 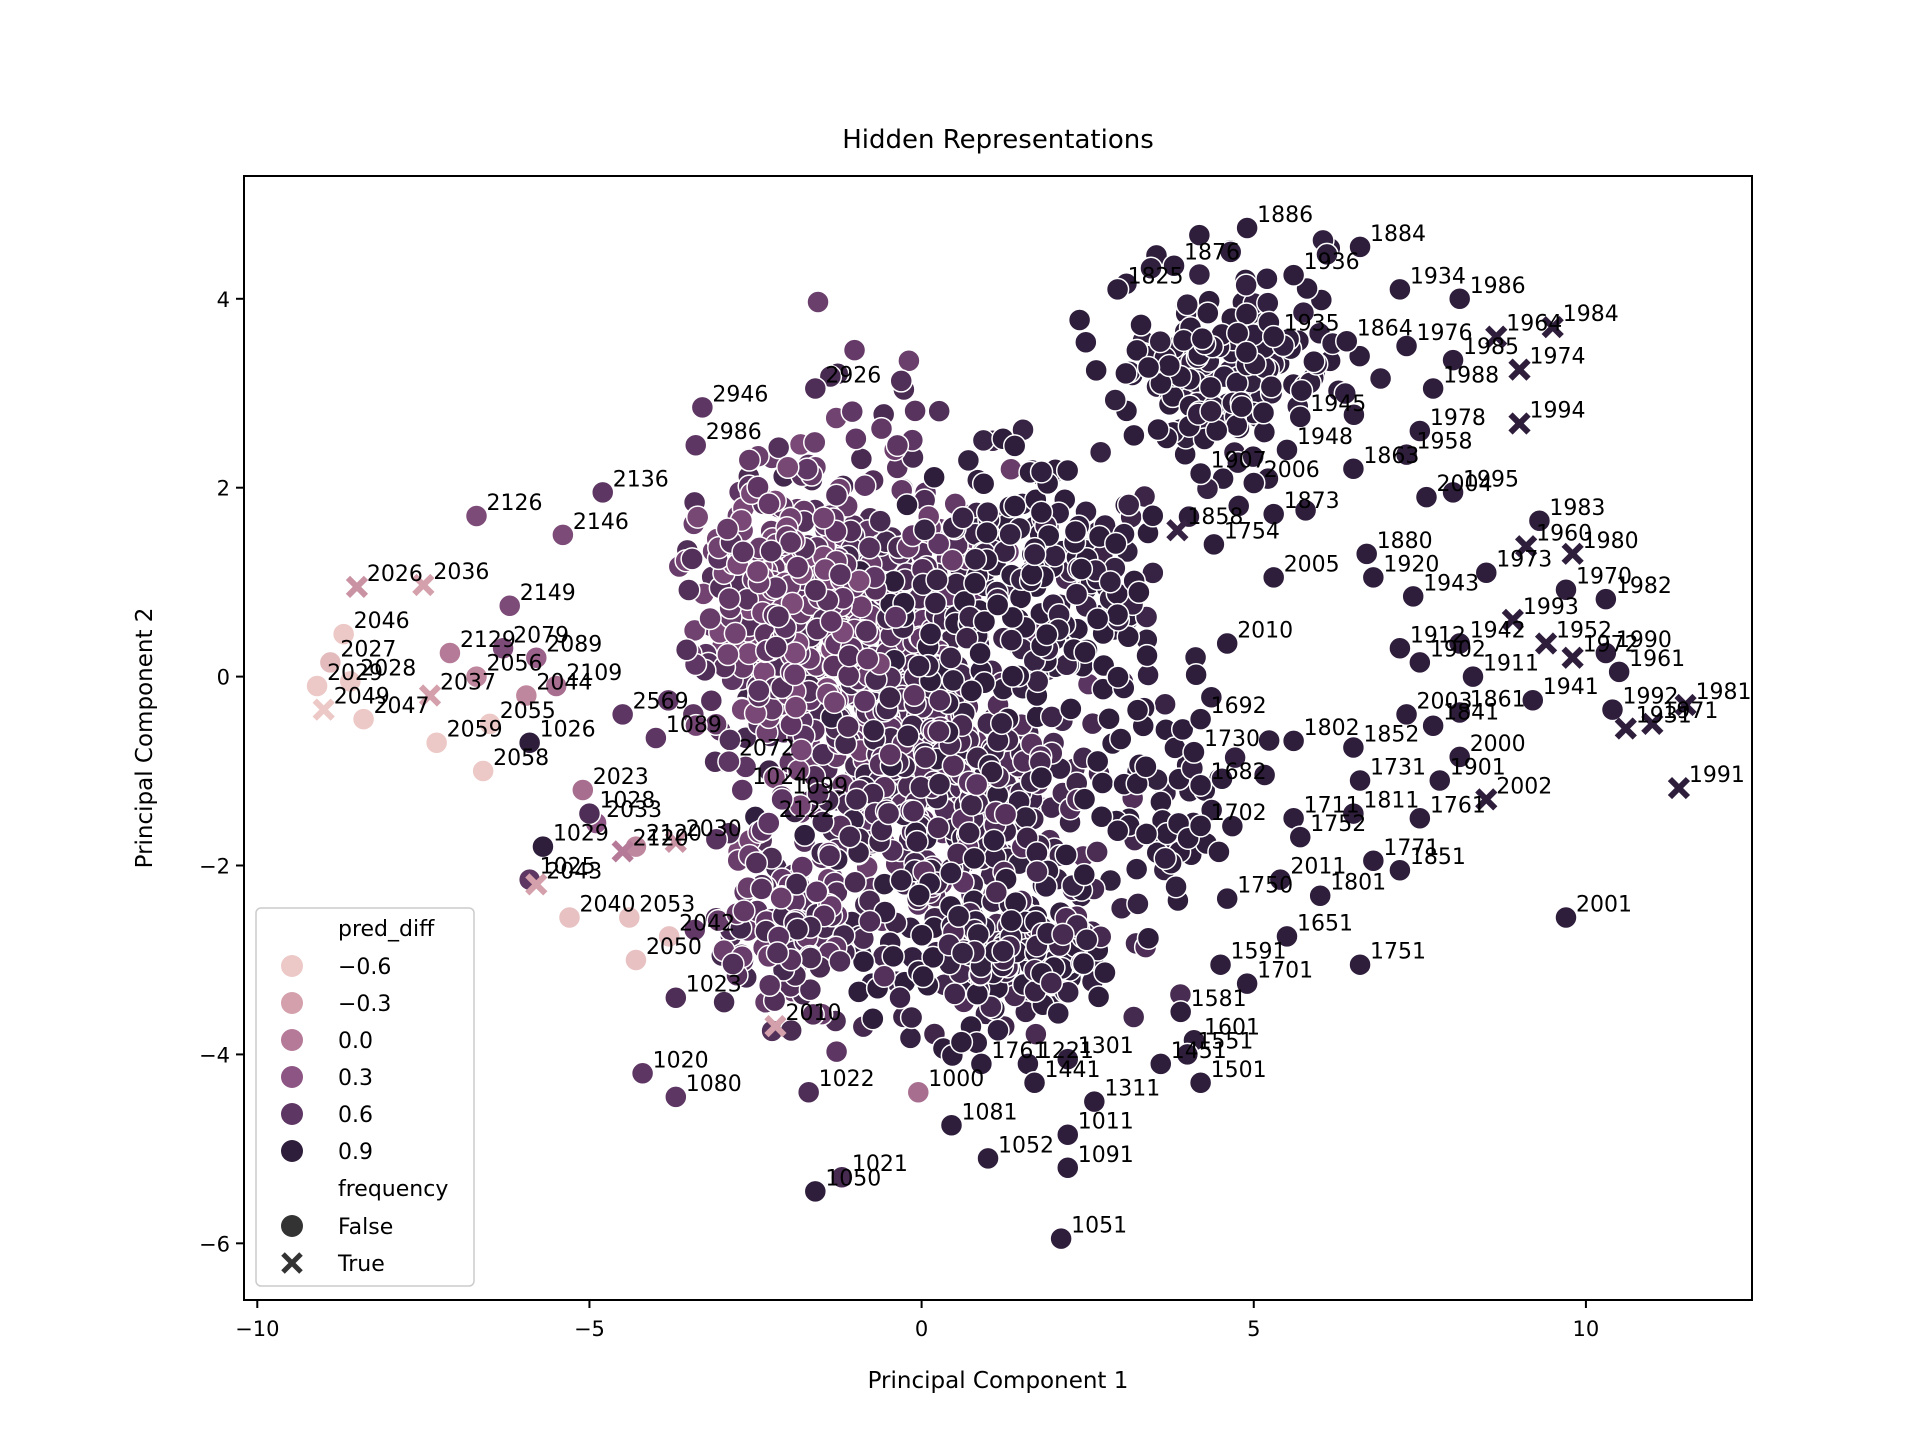 I want to click on point-label: 2055, so click(x=528, y=711).